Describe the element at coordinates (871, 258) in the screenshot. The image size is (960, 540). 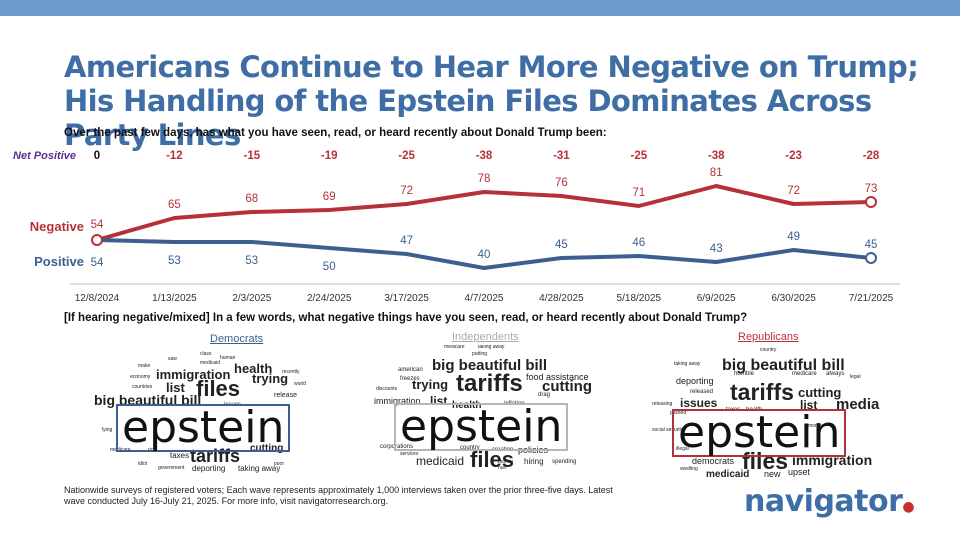
I see `positive-end-marker` at that location.